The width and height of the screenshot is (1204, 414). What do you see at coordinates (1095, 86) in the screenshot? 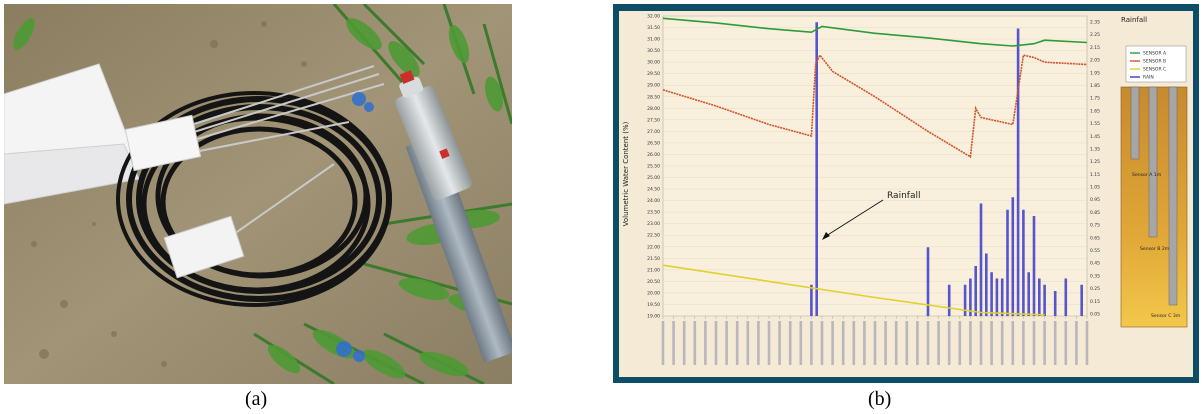
I see `right-tick-label: 1.85` at bounding box center [1095, 86].